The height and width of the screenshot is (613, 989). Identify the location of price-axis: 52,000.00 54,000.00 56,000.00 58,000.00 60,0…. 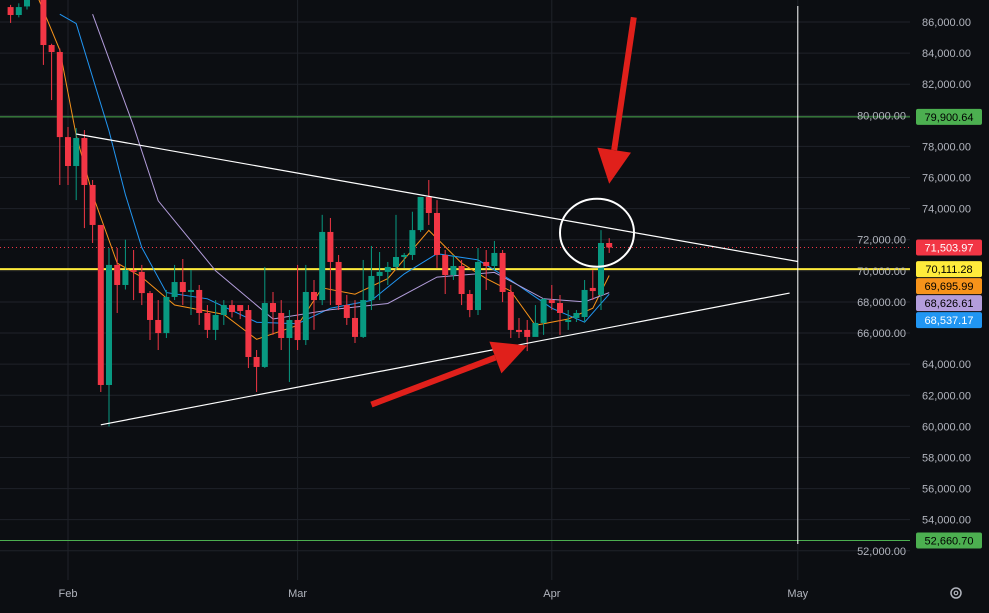
(914, 287).